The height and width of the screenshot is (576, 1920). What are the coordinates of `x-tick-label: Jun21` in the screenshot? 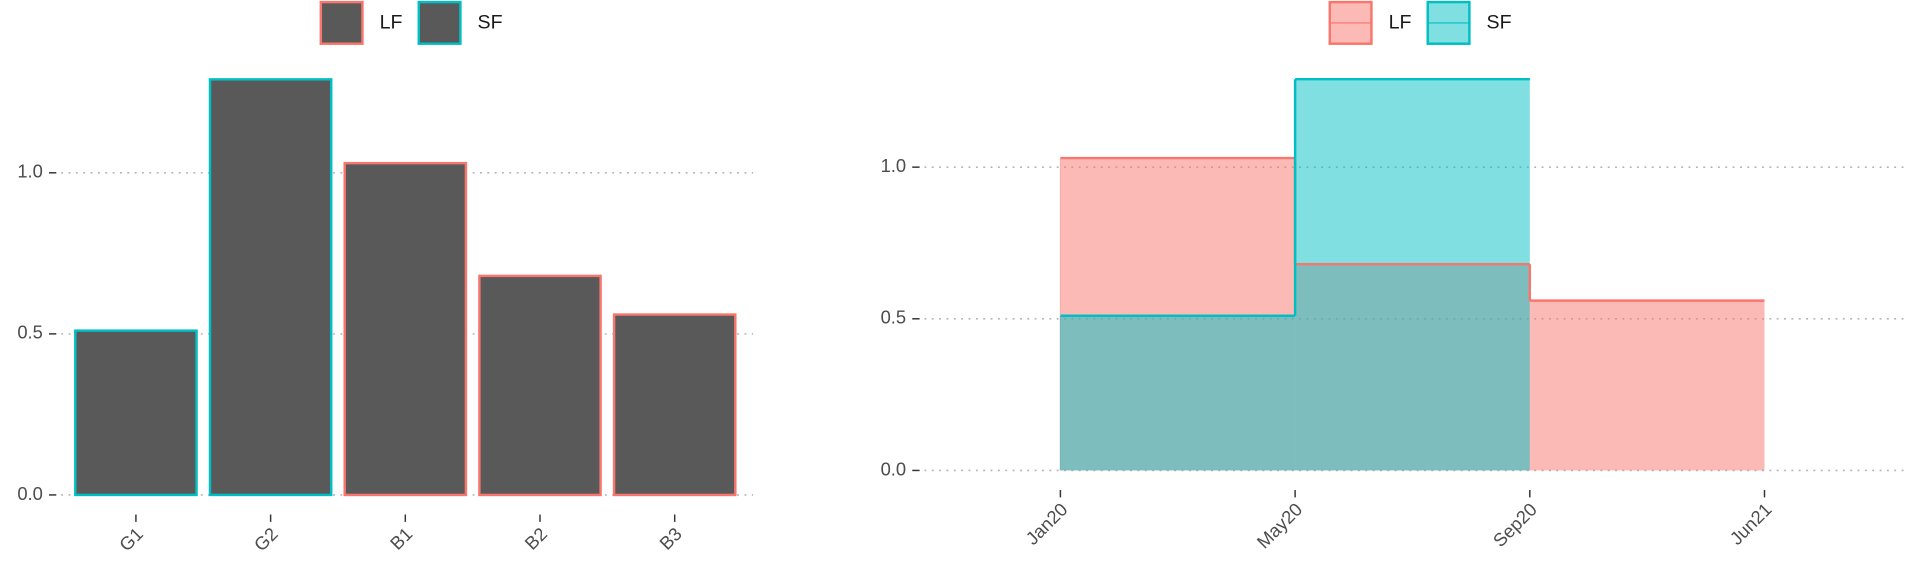 It's located at (1750, 524).